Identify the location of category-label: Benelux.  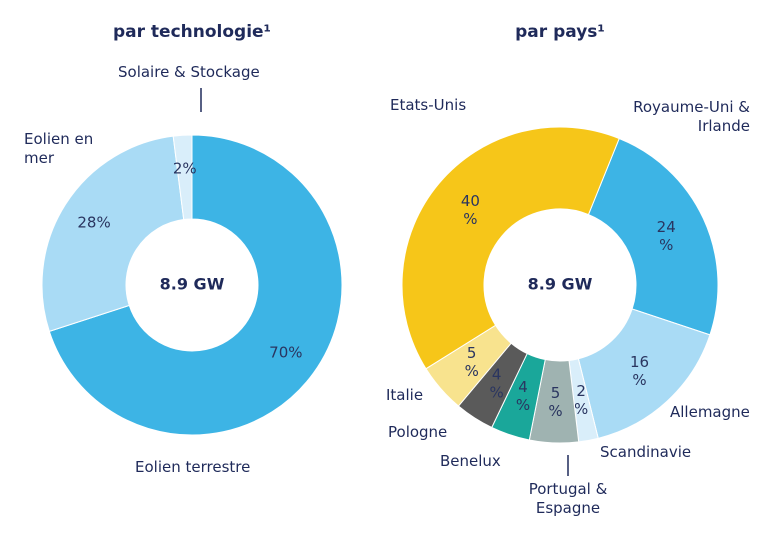
(470, 461).